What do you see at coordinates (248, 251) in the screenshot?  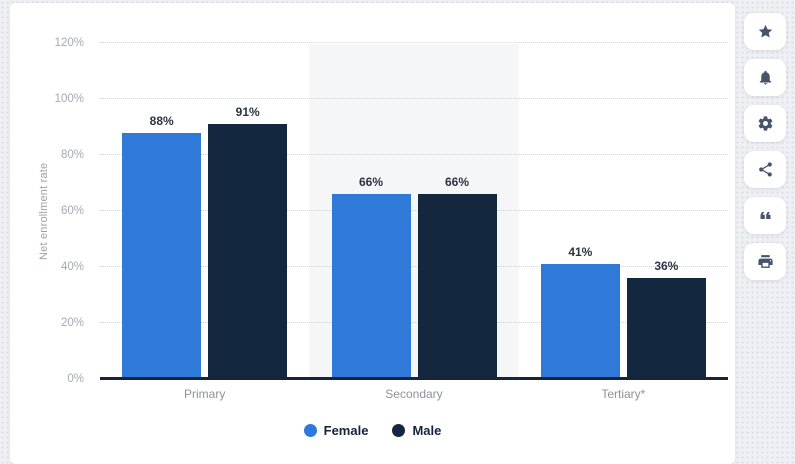 I see `bar-male-primary` at bounding box center [248, 251].